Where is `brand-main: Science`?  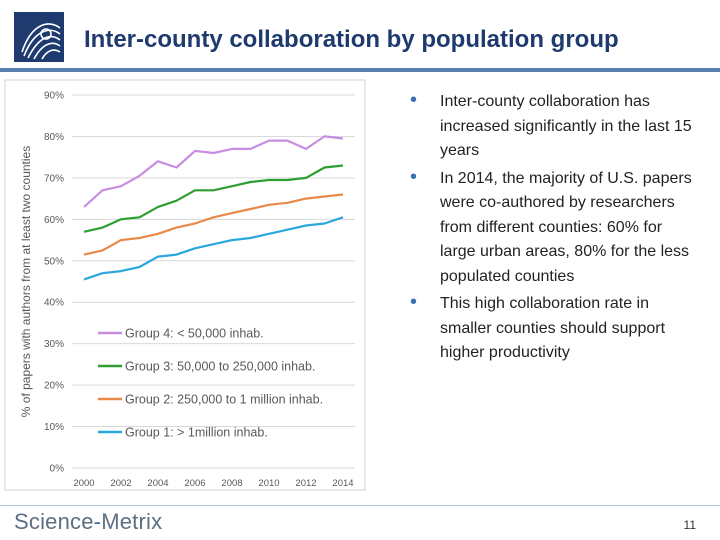 brand-main: Science is located at coordinates (54, 521).